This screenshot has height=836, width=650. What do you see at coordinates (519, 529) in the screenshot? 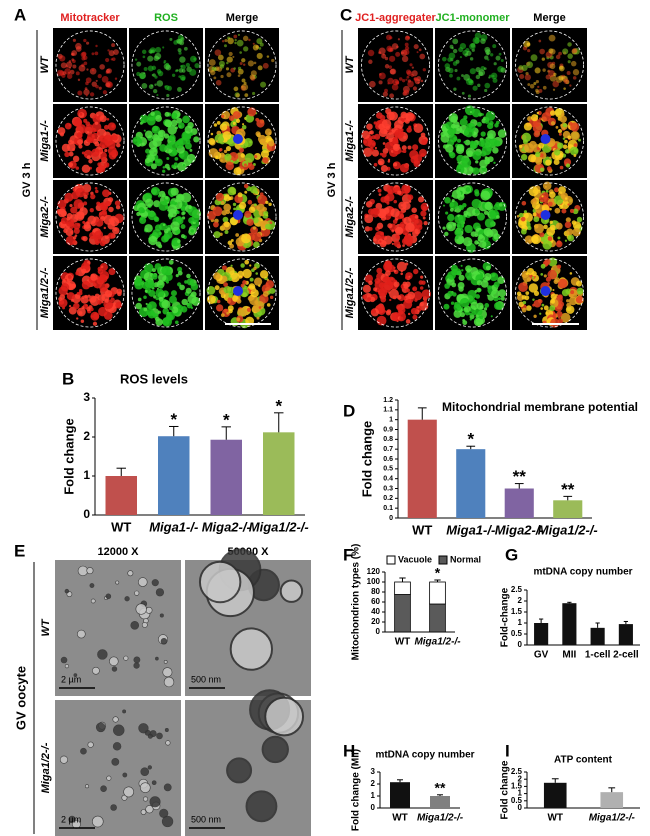
I see `x-tick-label: Miga2-/-` at bounding box center [519, 529].